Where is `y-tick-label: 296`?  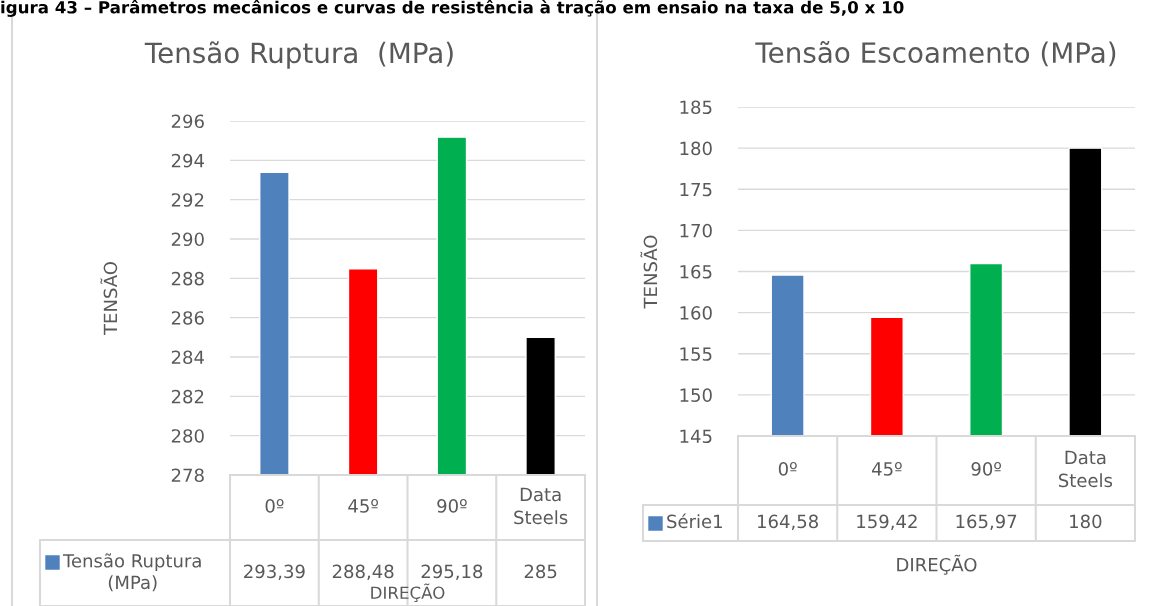
y-tick-label: 296 is located at coordinates (187, 121).